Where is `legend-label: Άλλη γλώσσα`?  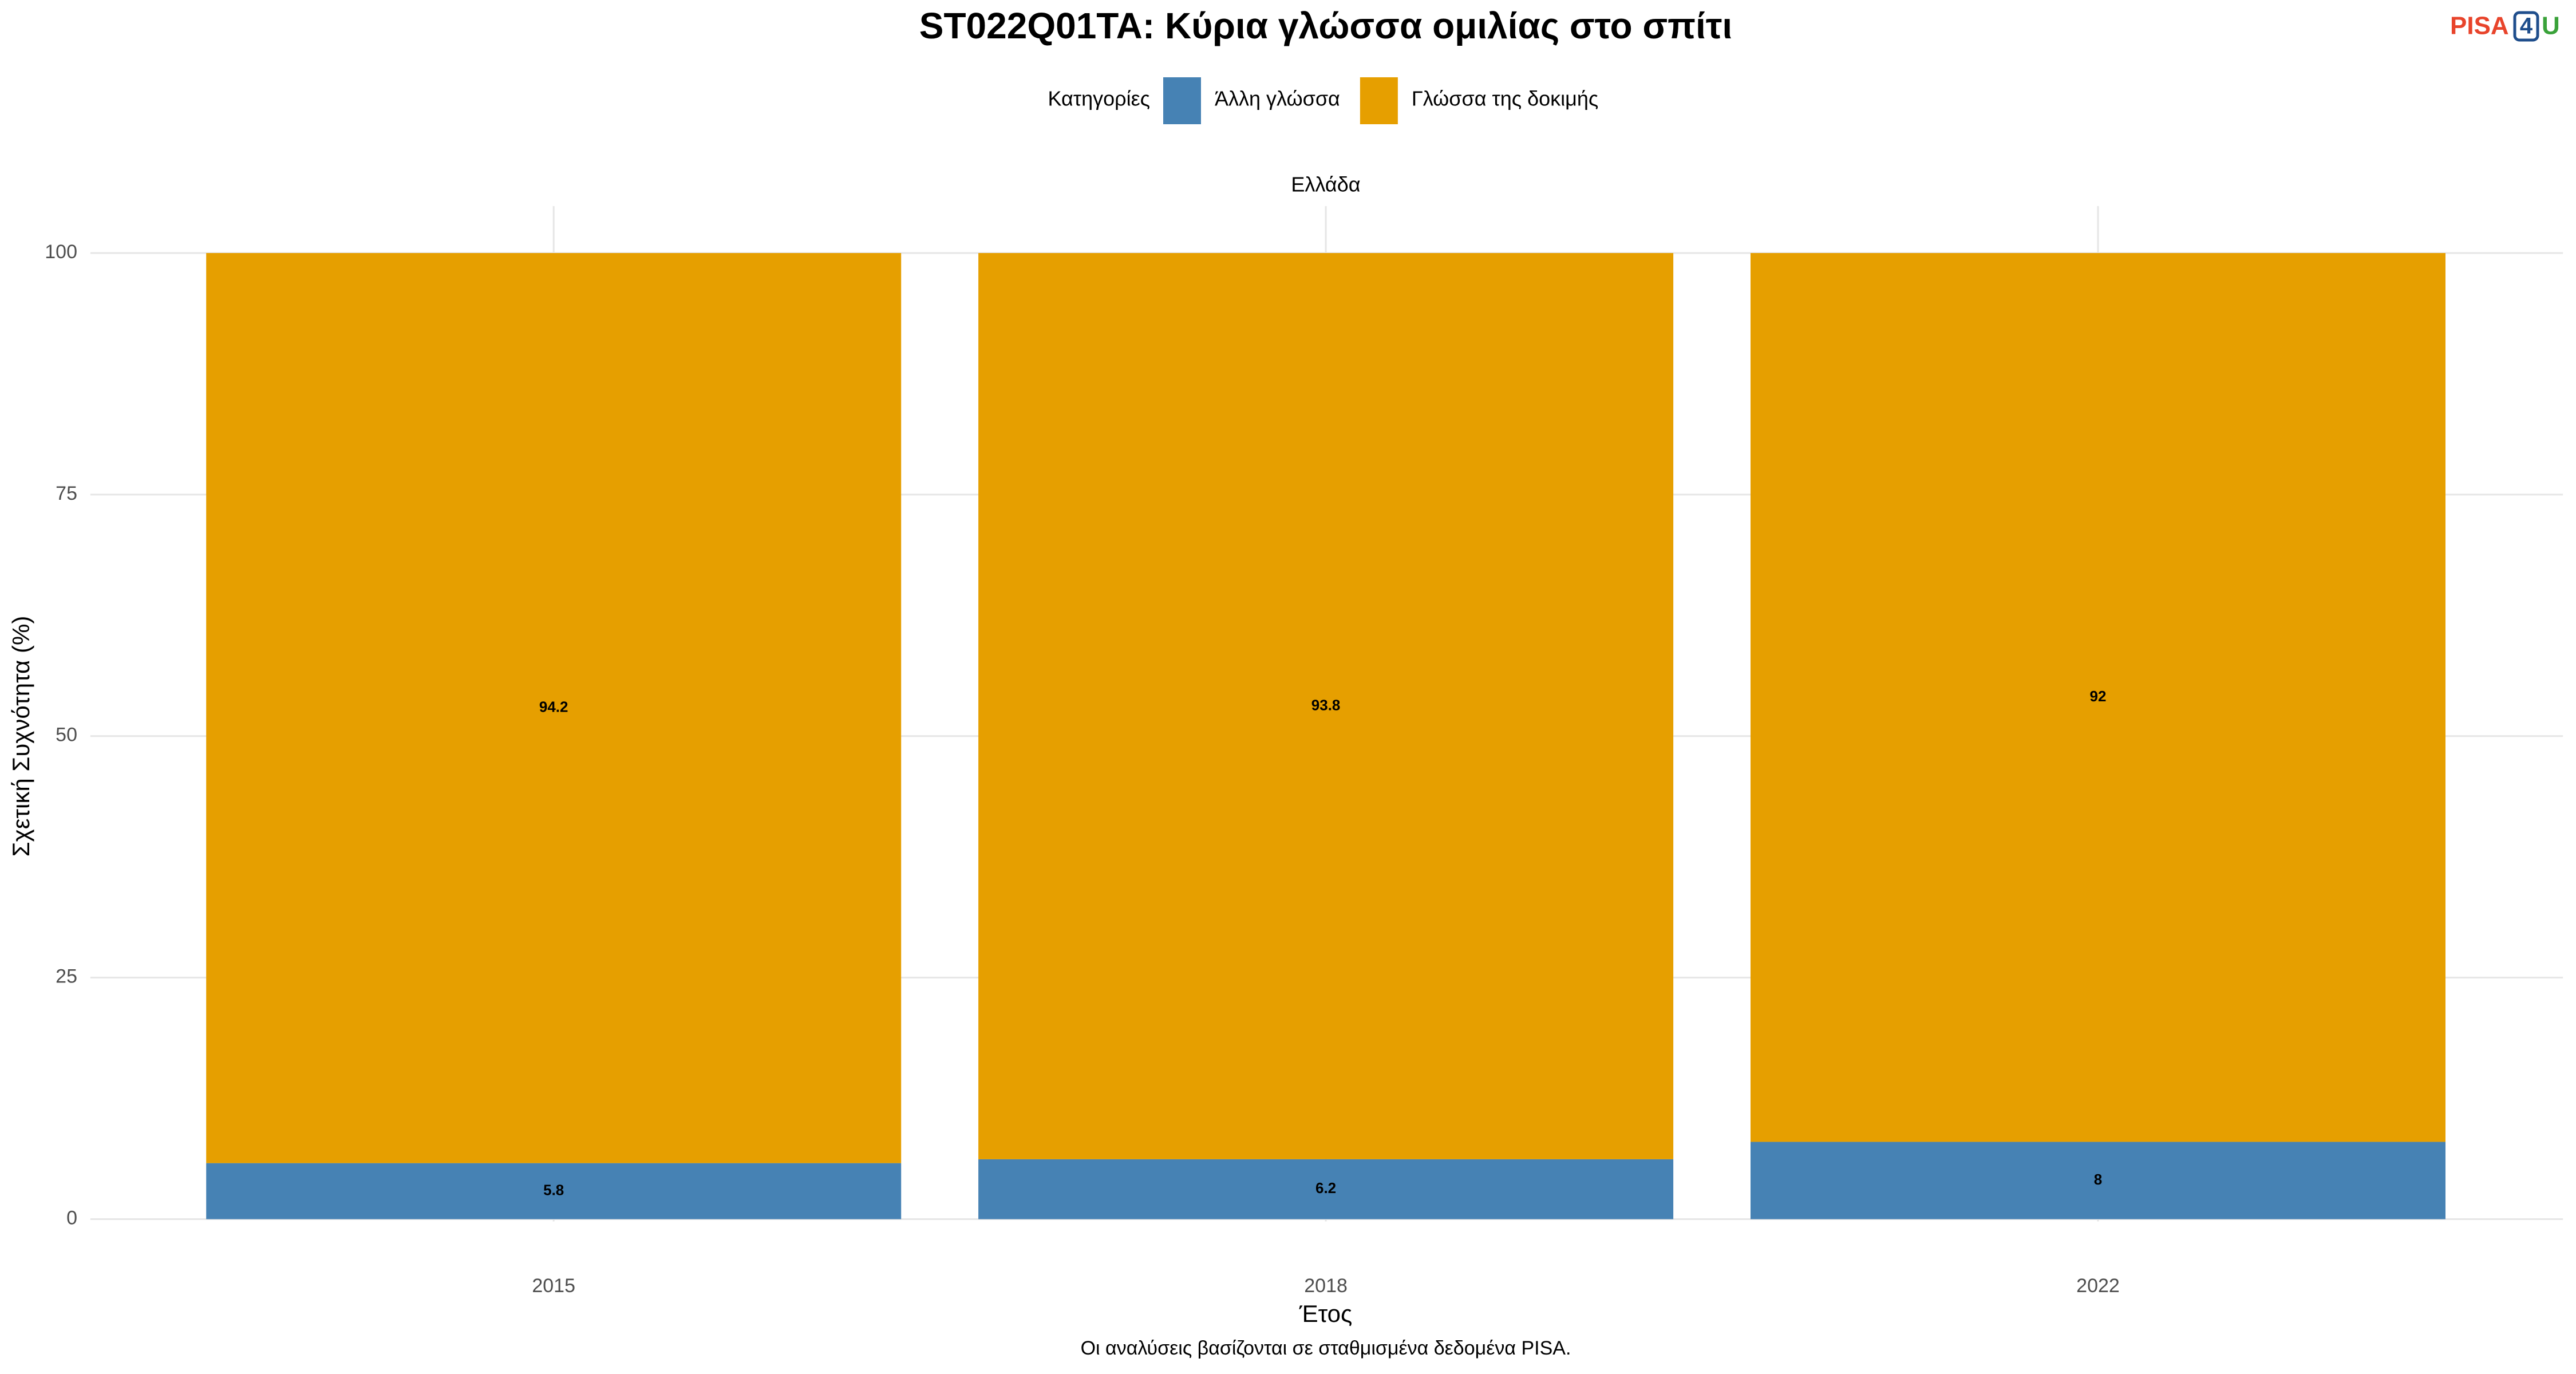 legend-label: Άλλη γλώσσα is located at coordinates (1277, 99).